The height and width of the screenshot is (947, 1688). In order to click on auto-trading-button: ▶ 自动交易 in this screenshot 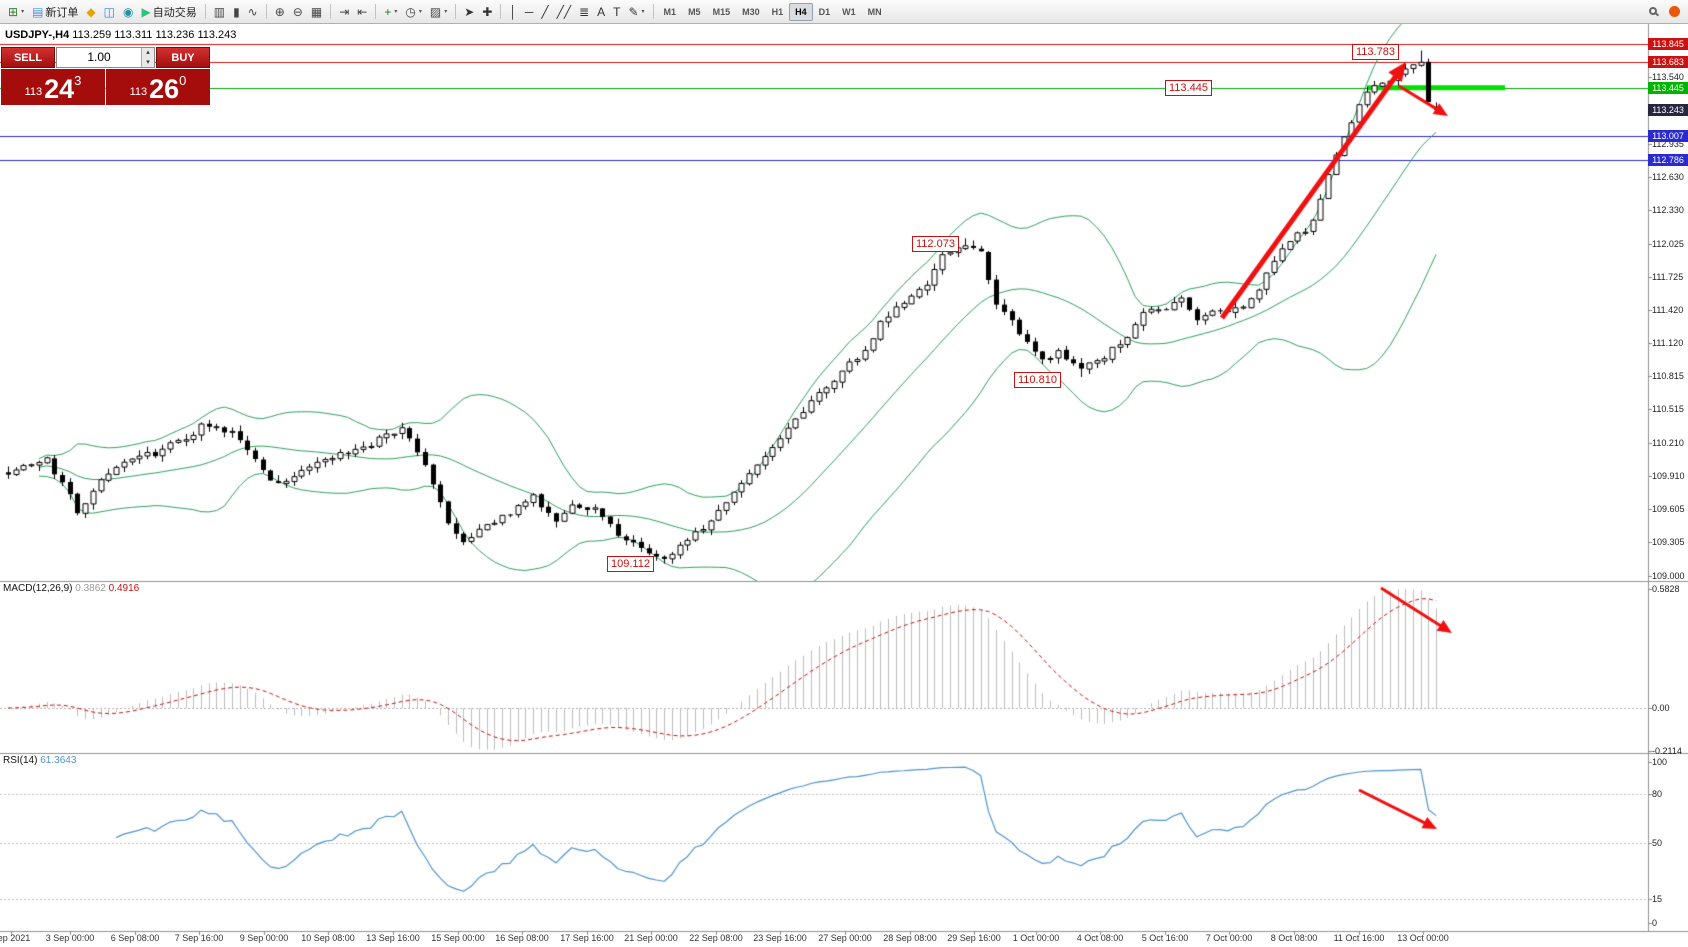, I will do `click(168, 12)`.